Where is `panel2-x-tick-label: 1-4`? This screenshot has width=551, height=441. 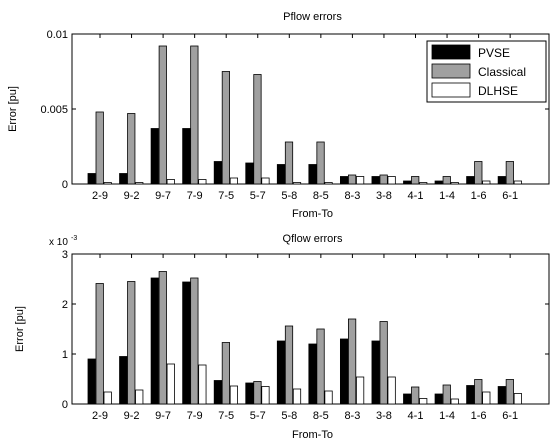 panel2-x-tick-label: 1-4 is located at coordinates (447, 416).